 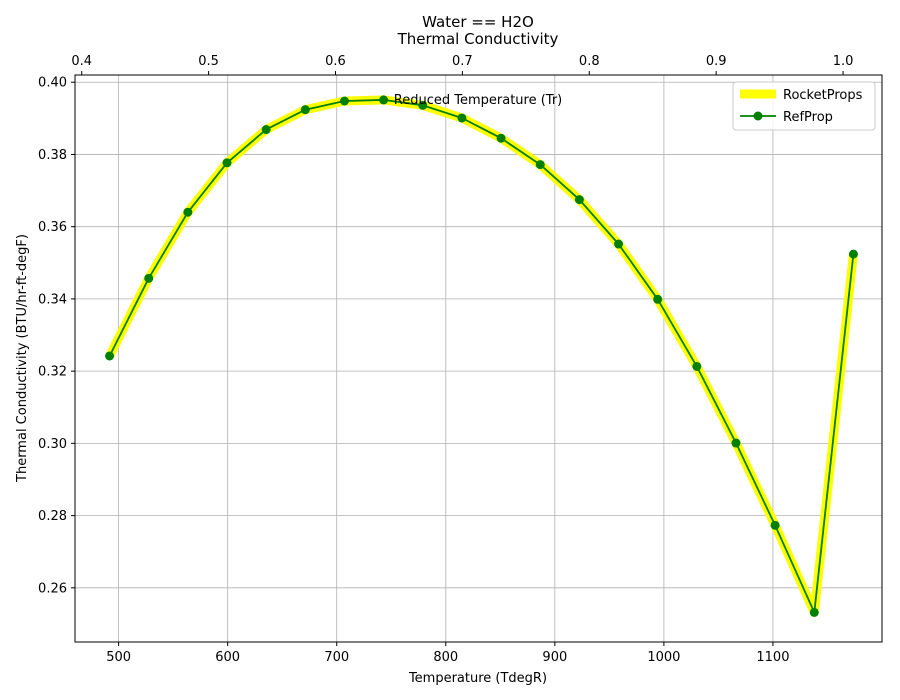 I want to click on chart-title-line1: Water == H2O, so click(x=478, y=22).